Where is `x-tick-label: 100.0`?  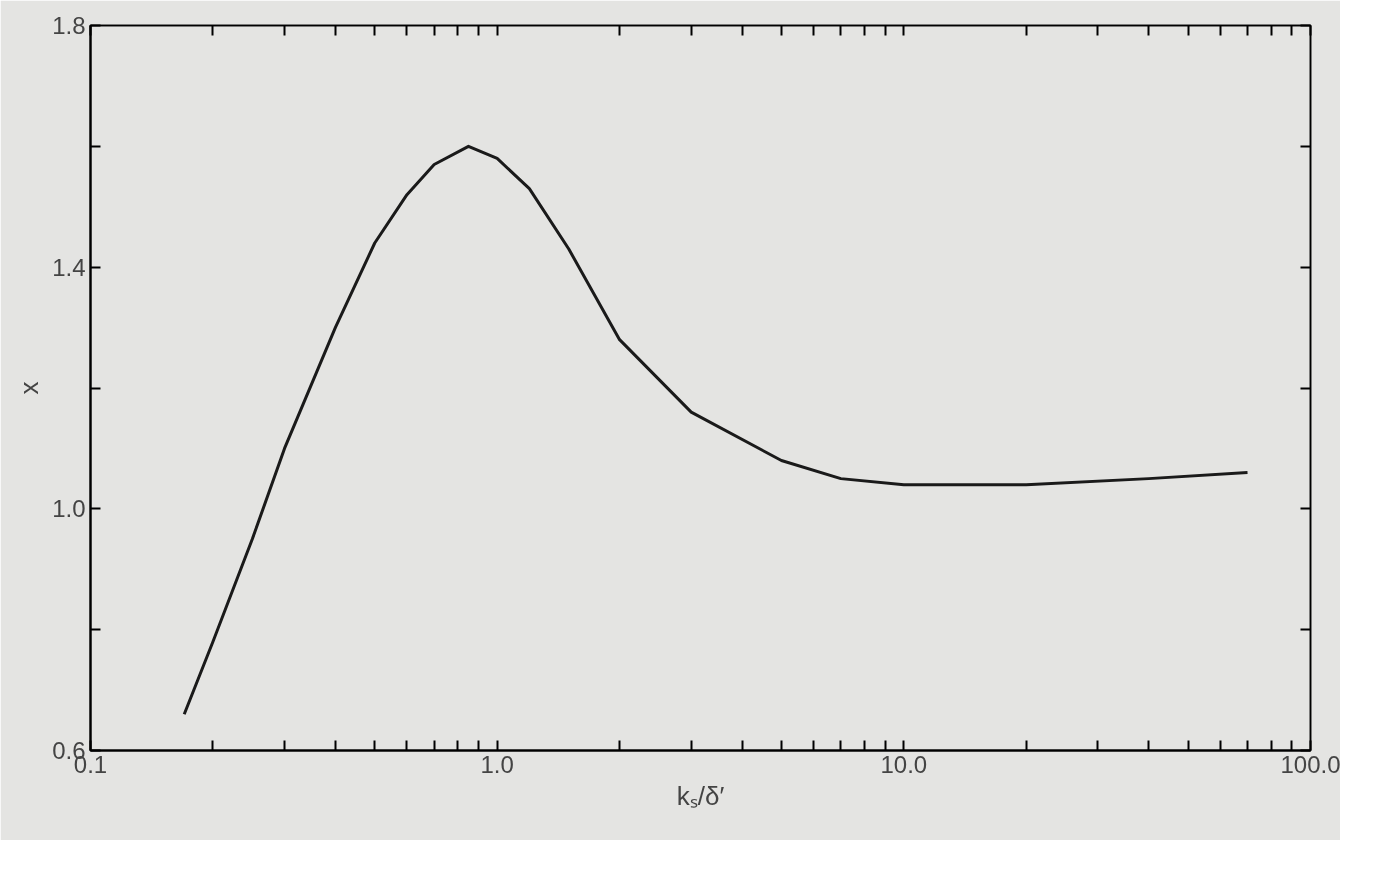 x-tick-label: 100.0 is located at coordinates (1310, 764).